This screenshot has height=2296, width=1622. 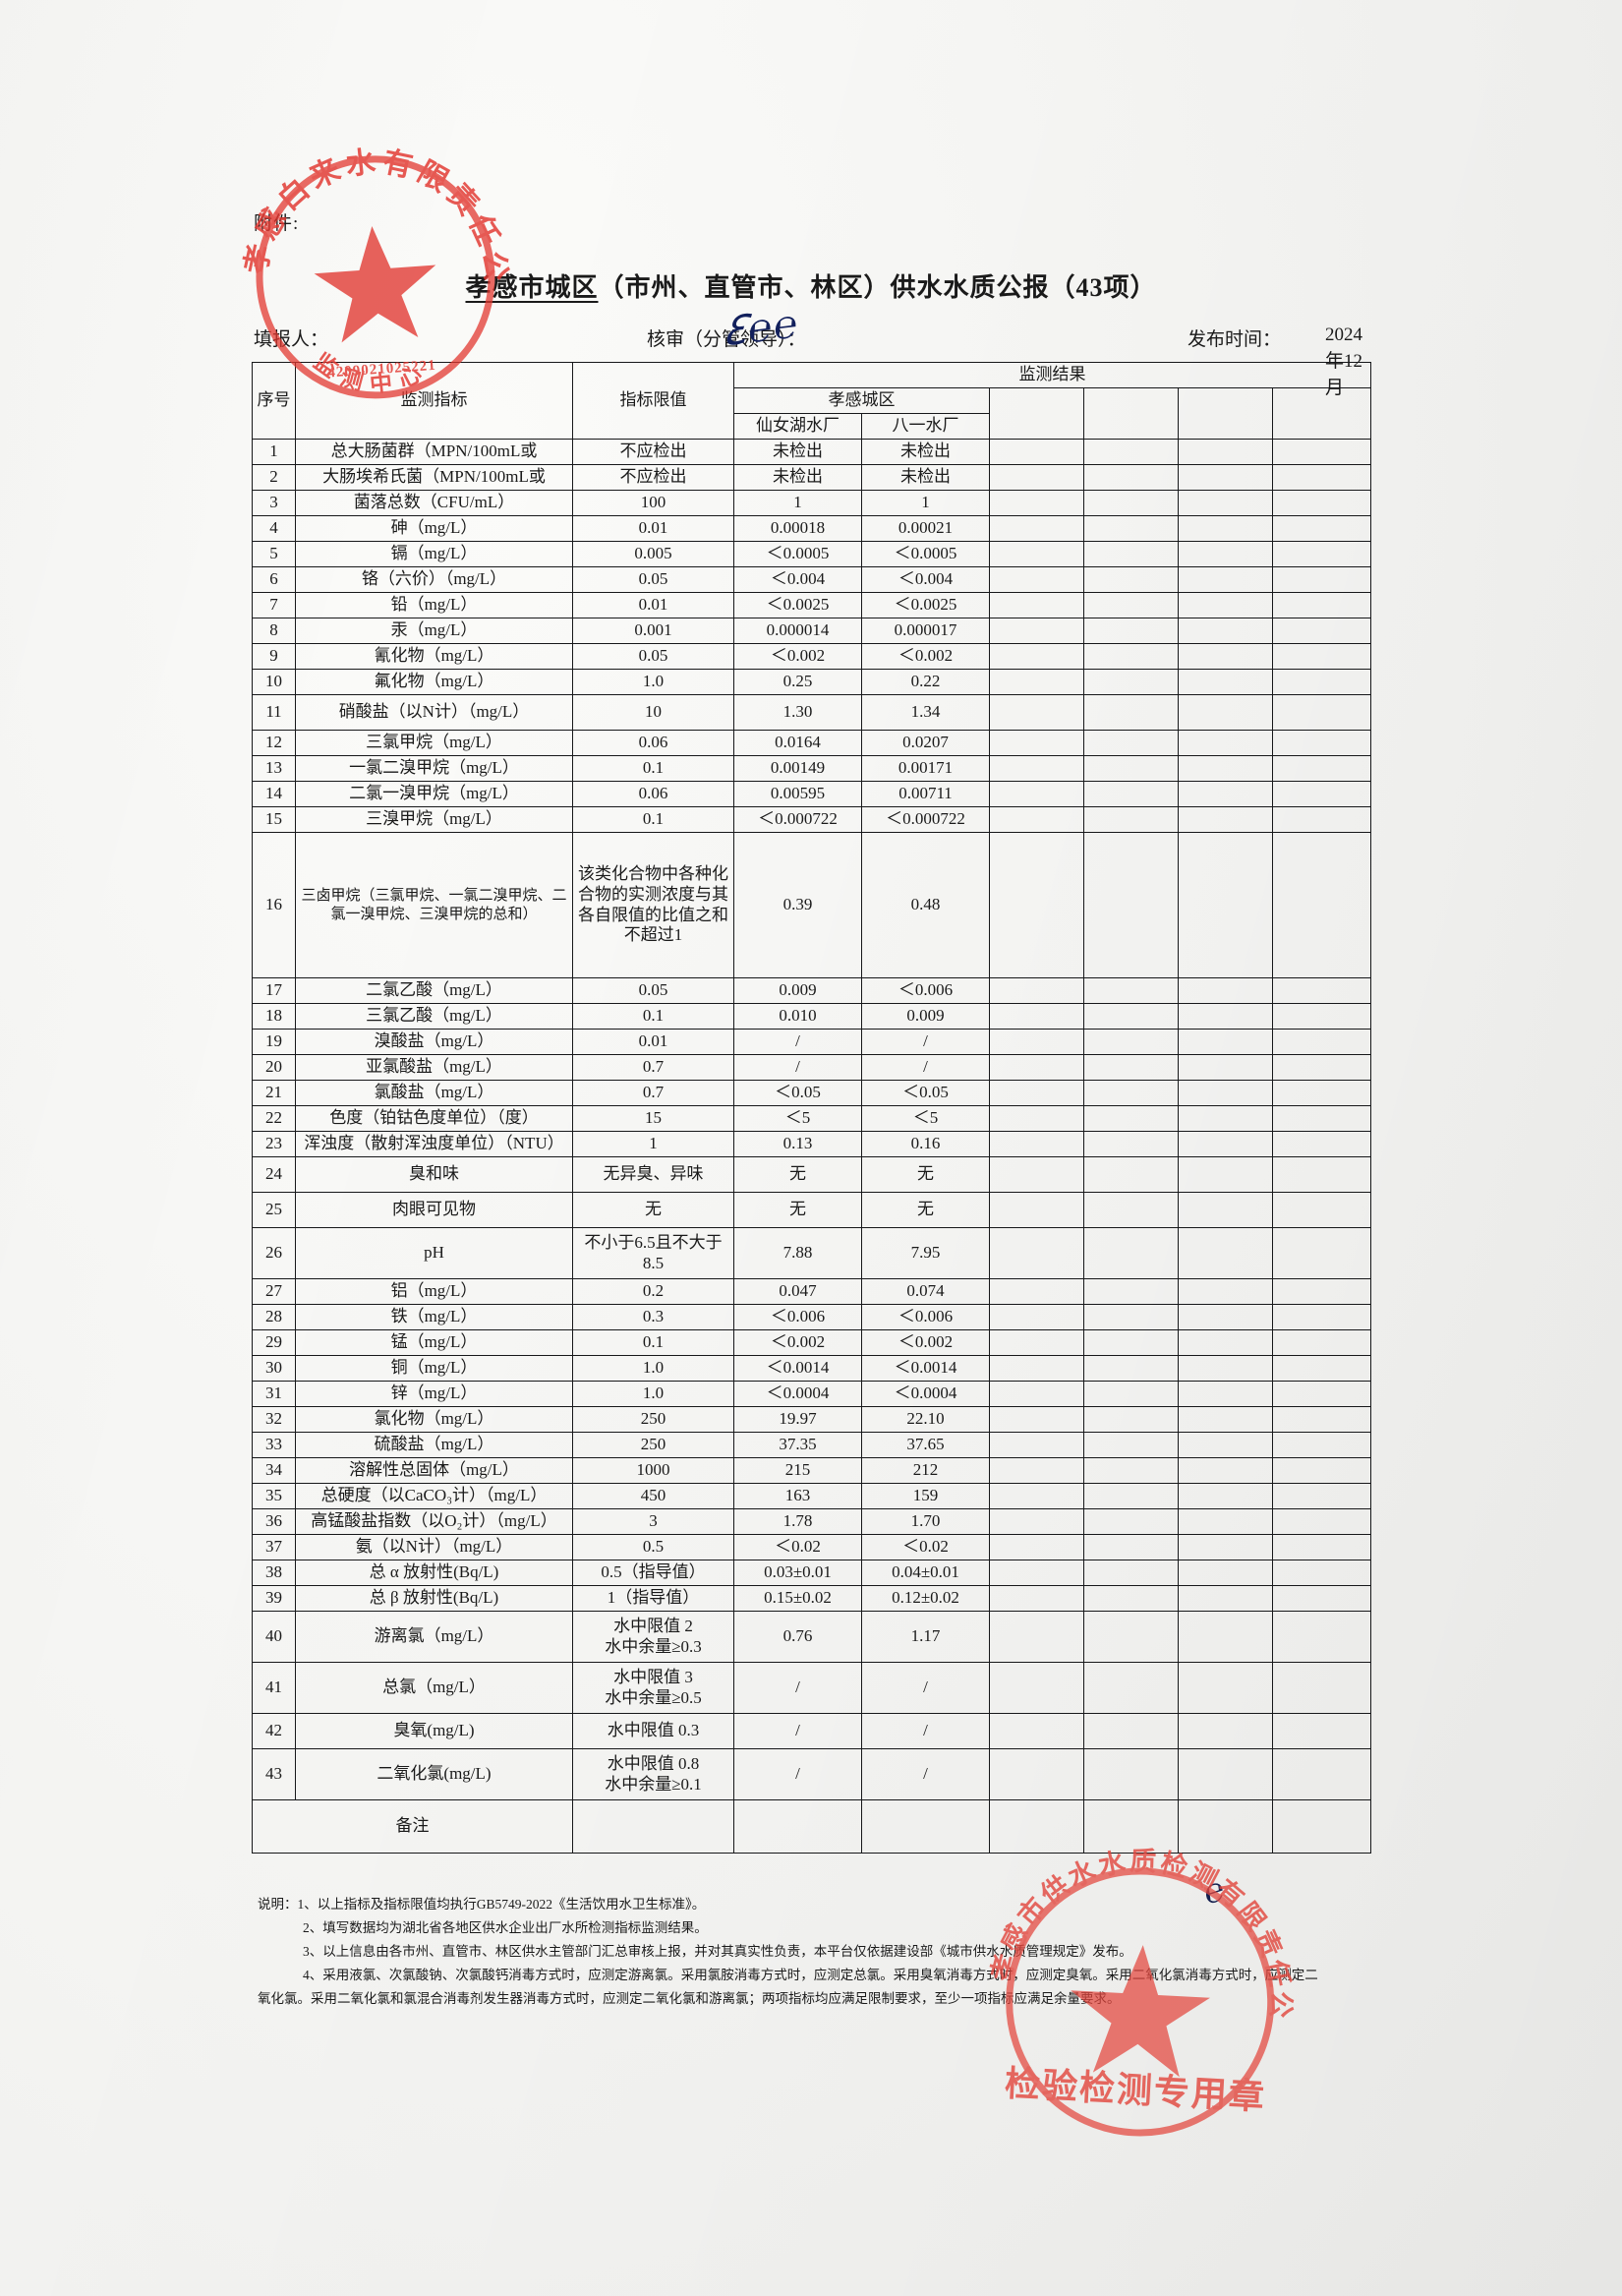 What do you see at coordinates (811, 1731) in the screenshot?
I see `table-row: 42 臭氧(mg/L) 水中限值 0.3//` at bounding box center [811, 1731].